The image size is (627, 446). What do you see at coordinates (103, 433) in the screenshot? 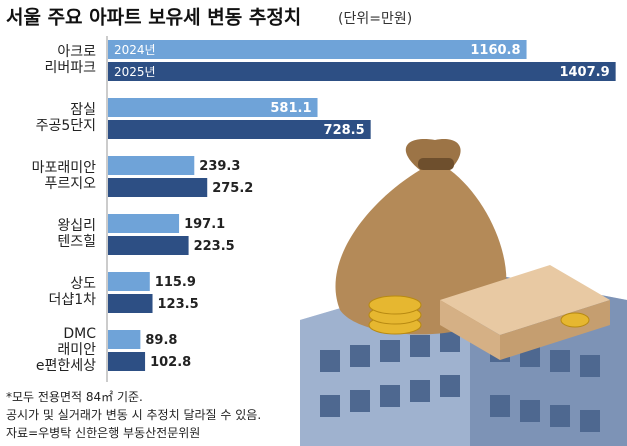
I see `footnote: 자료=우병탁 신한은행 부동산전문위원` at bounding box center [103, 433].